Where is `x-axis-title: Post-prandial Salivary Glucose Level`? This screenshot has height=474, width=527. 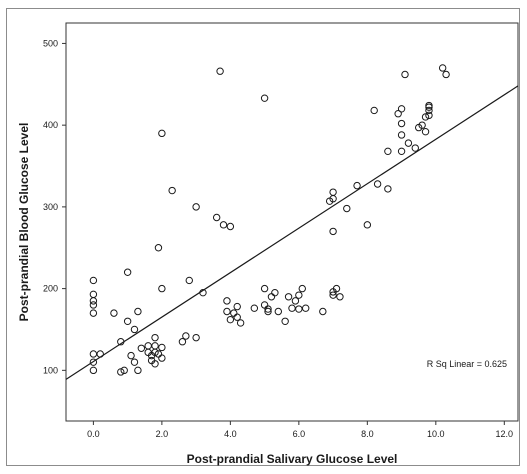
x-axis-title: Post-prandial Salivary Glucose Level is located at coordinates (292, 459).